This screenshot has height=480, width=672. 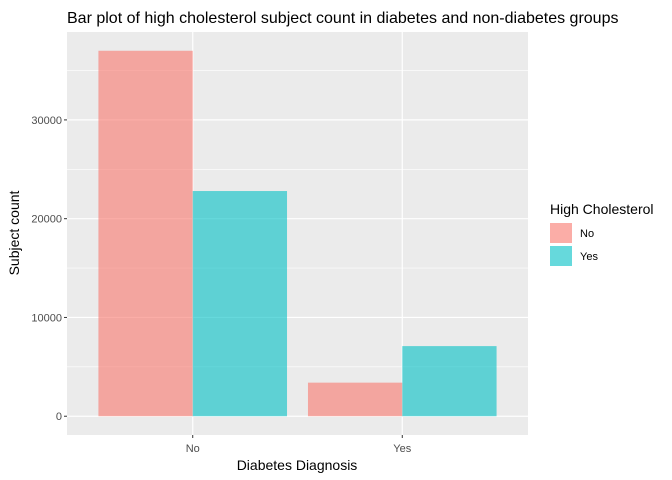 What do you see at coordinates (193, 449) in the screenshot?
I see `x-tick-label: No` at bounding box center [193, 449].